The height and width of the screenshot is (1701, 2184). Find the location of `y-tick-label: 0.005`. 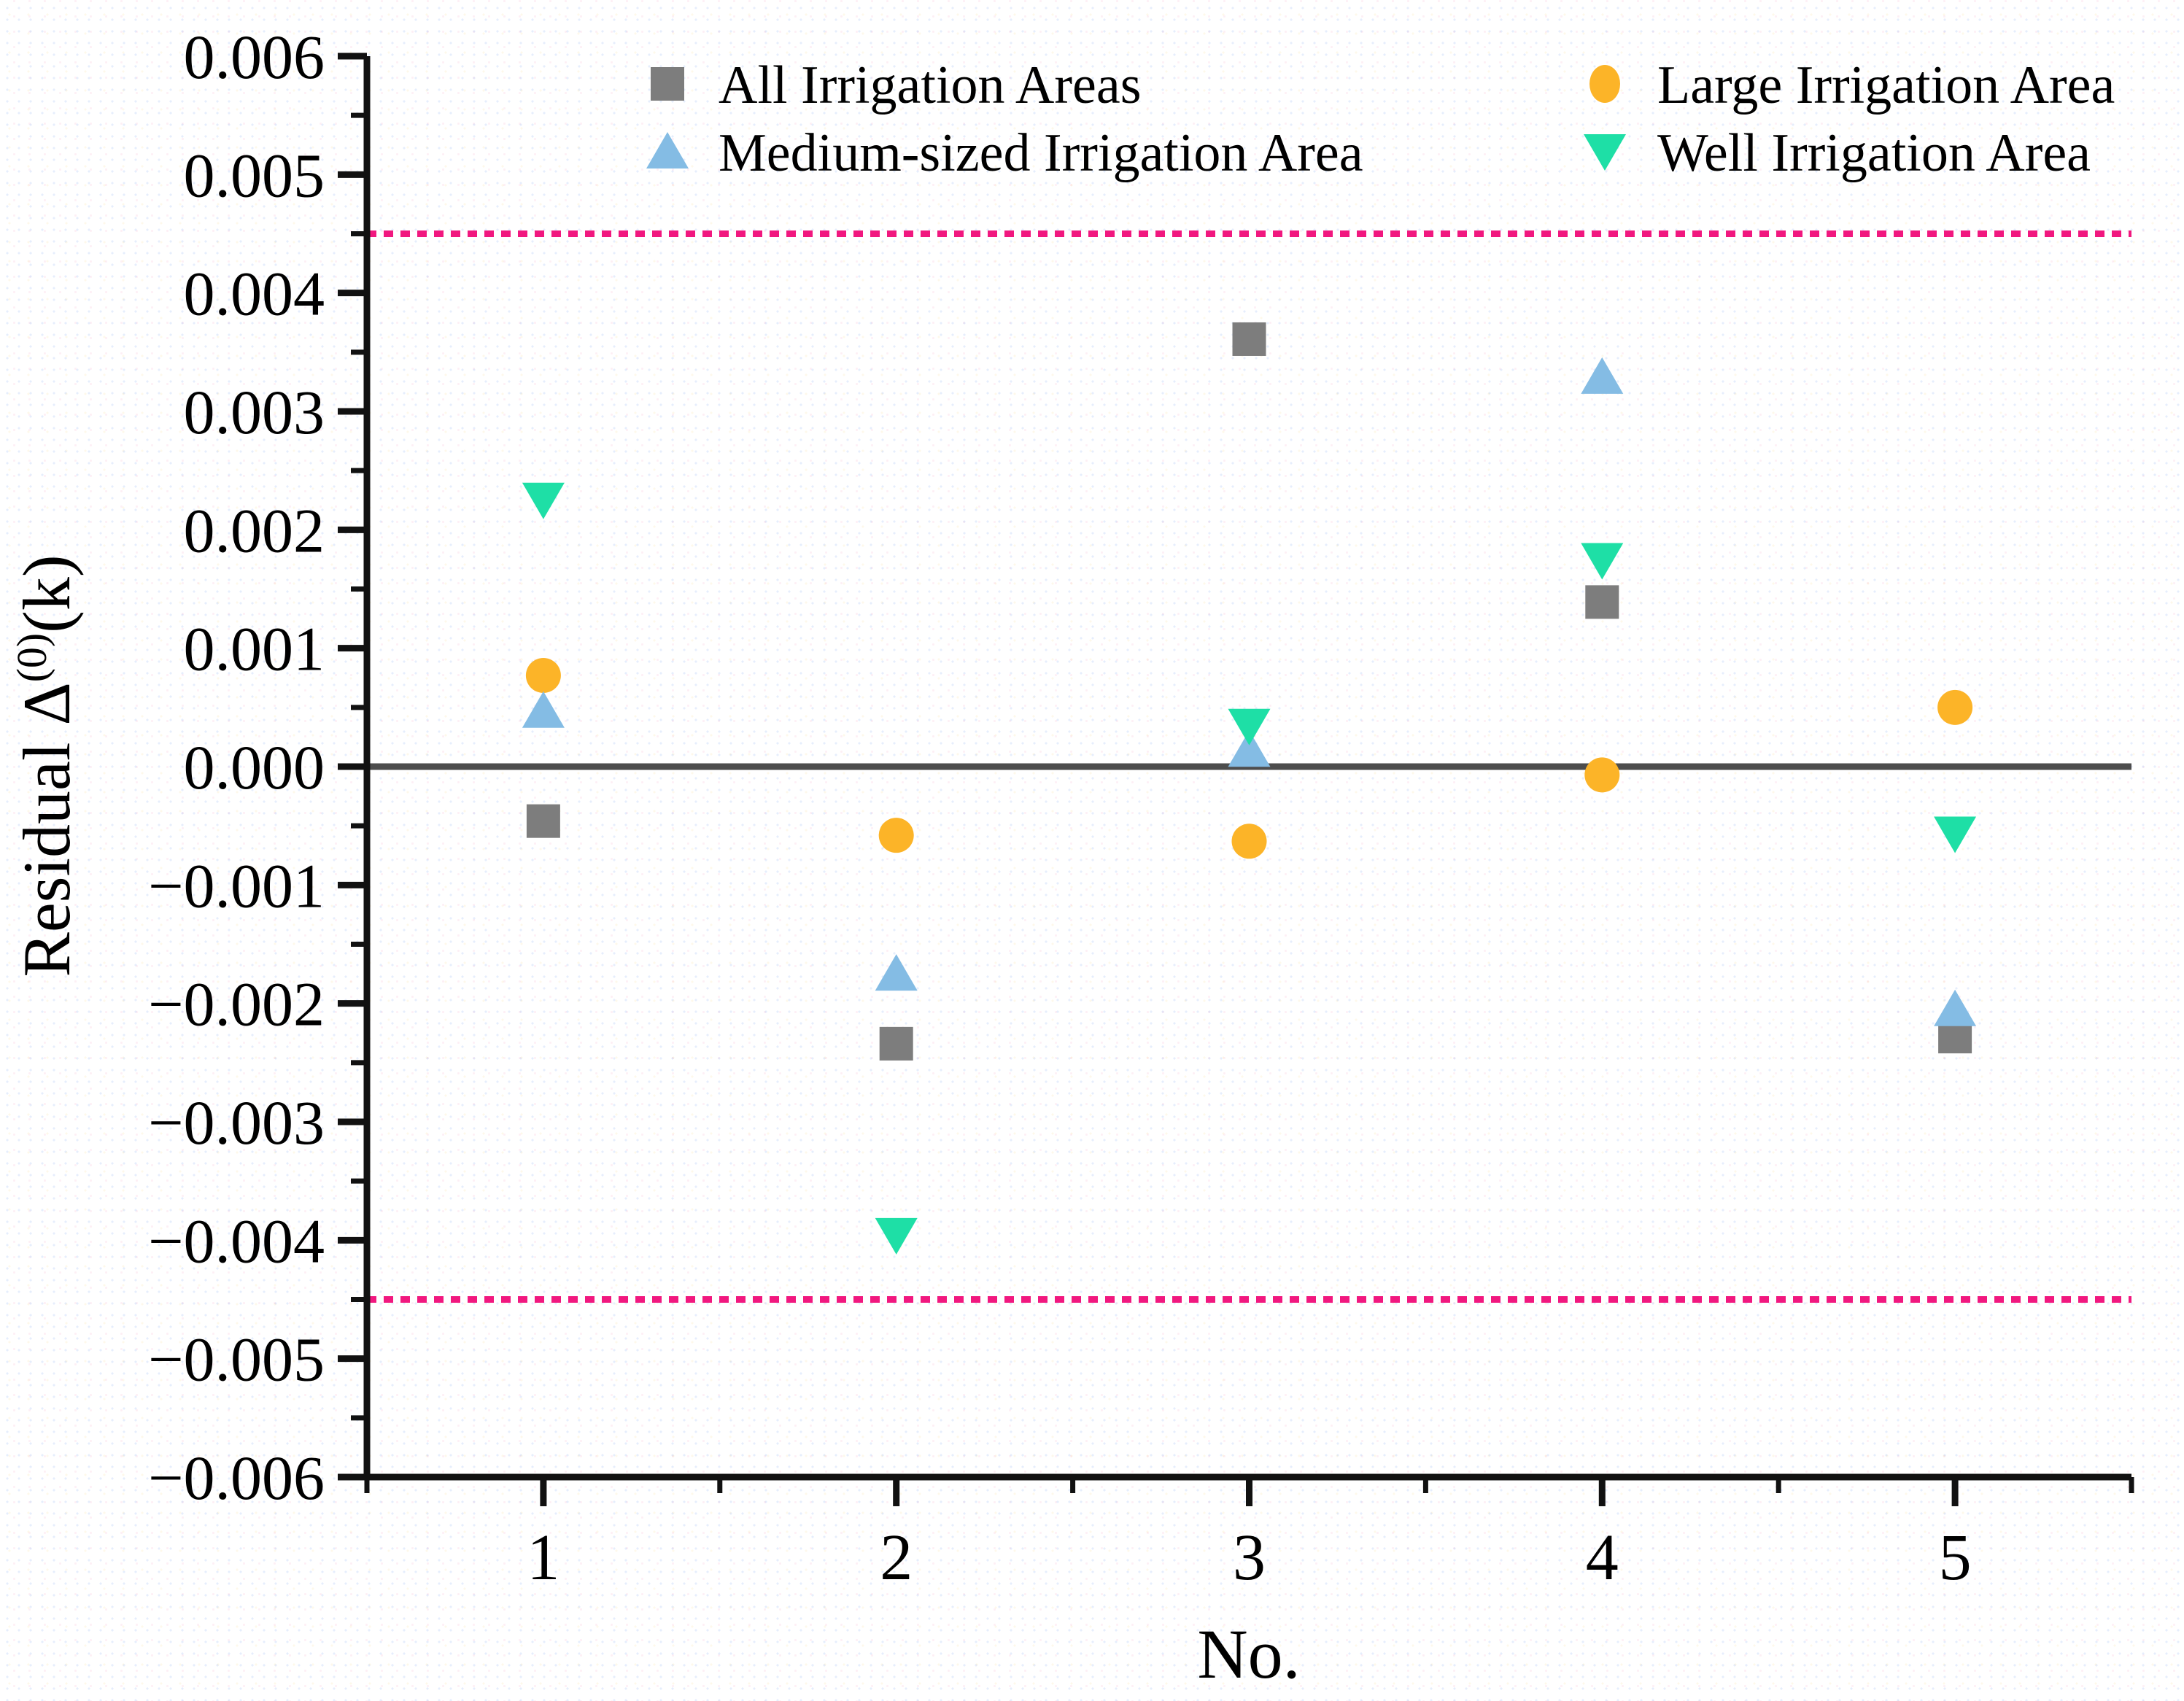

y-tick-label: 0.005 is located at coordinates (254, 175).